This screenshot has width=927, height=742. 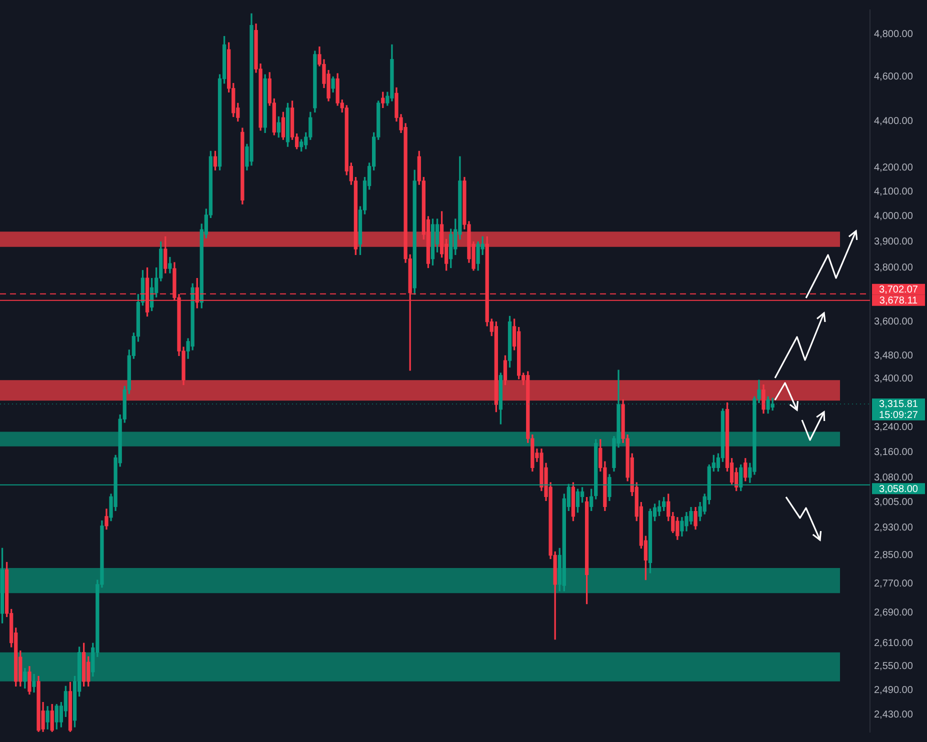 I want to click on y-tick-label: 3,600.00, so click(x=894, y=322).